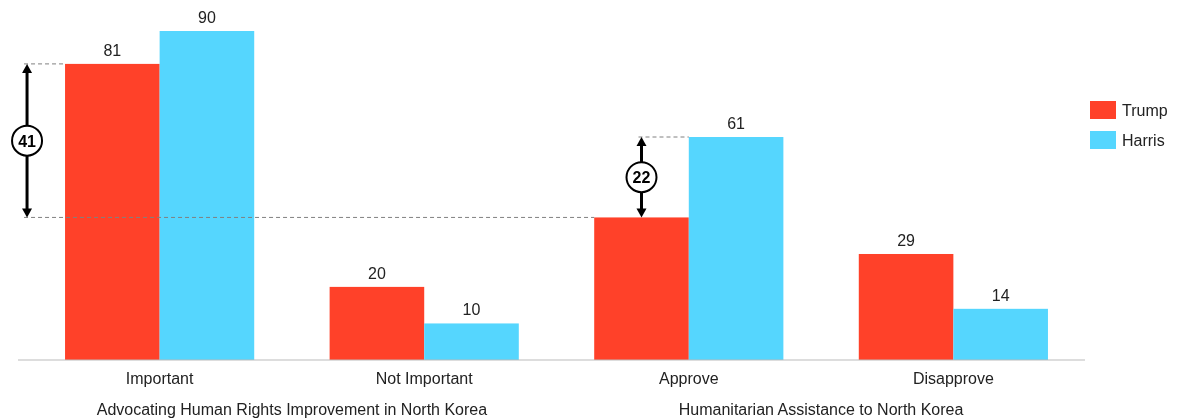 This screenshot has height=420, width=1183. What do you see at coordinates (424, 378) in the screenshot?
I see `x-tick-label: Not Important` at bounding box center [424, 378].